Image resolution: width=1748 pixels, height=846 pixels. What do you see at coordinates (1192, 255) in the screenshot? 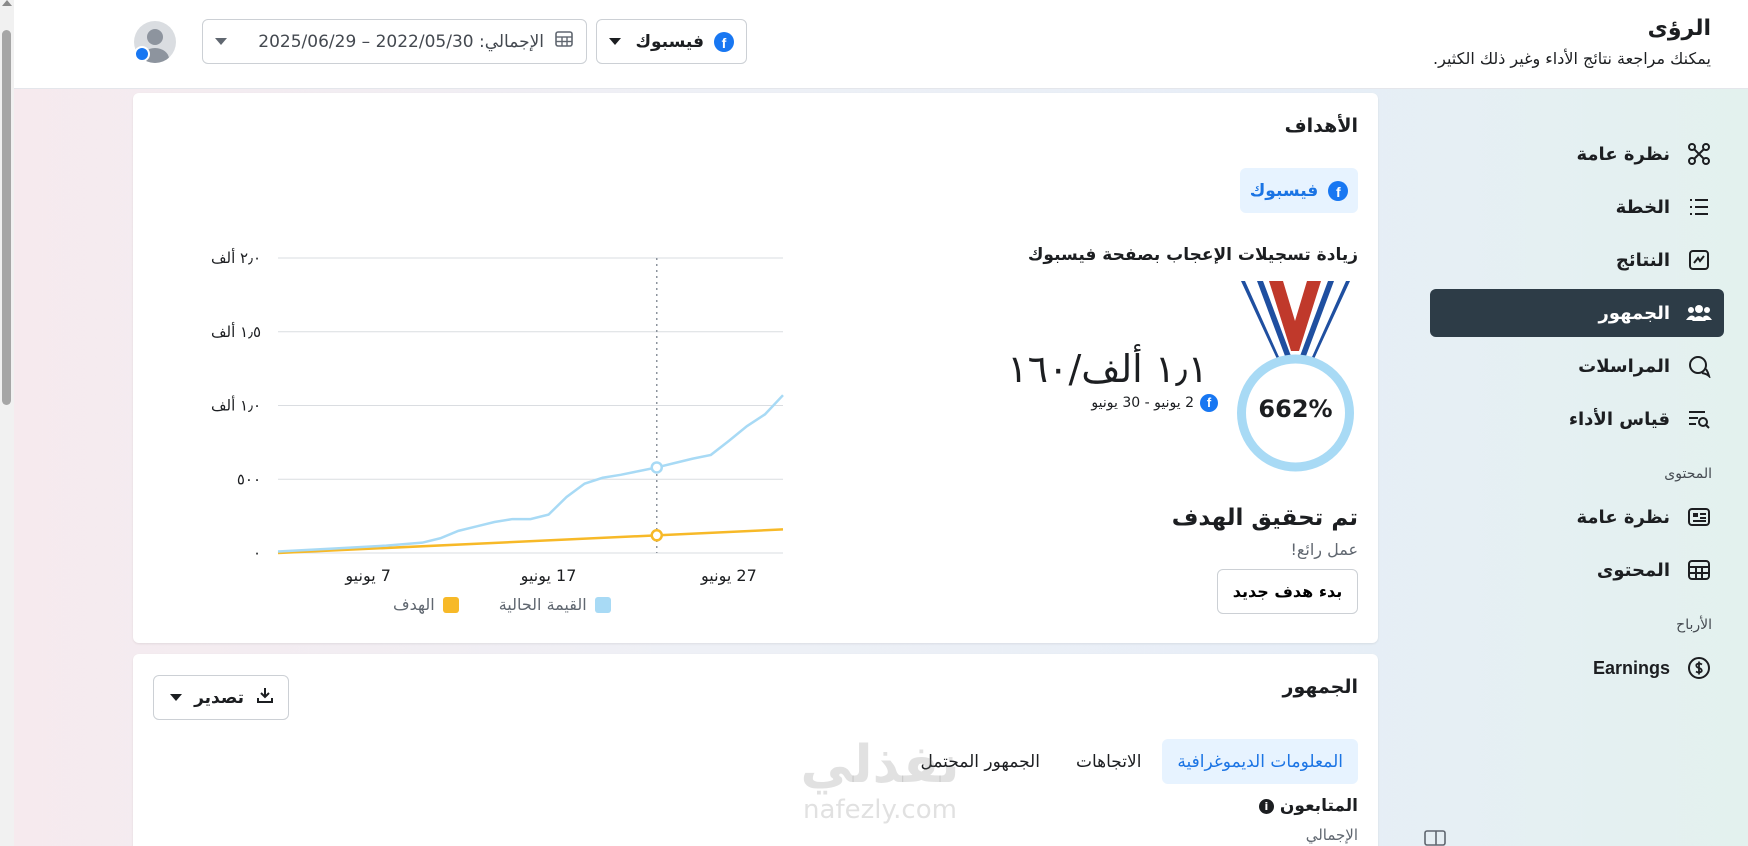
I see `goal-name: زيادة تسجيلات الإعجاب بصفحة فيسبوك` at bounding box center [1192, 255].